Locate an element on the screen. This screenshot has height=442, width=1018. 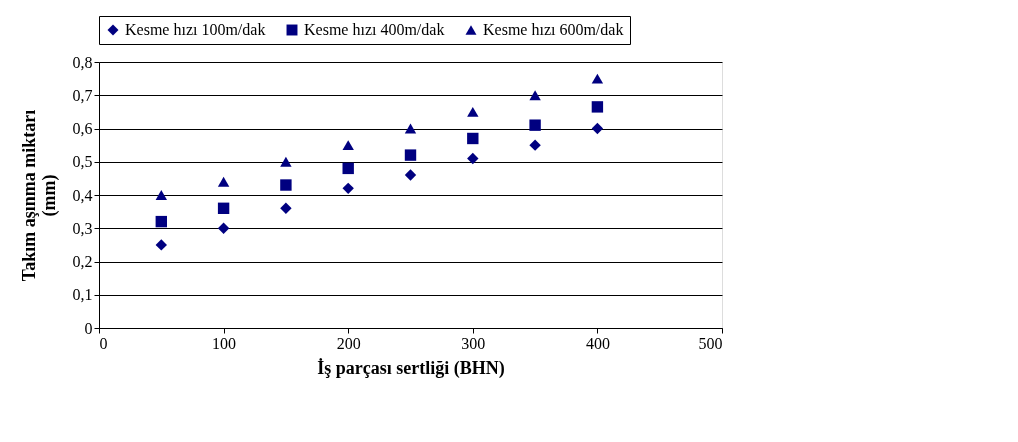
y-tick-label: 0,6 is located at coordinates (82, 128).